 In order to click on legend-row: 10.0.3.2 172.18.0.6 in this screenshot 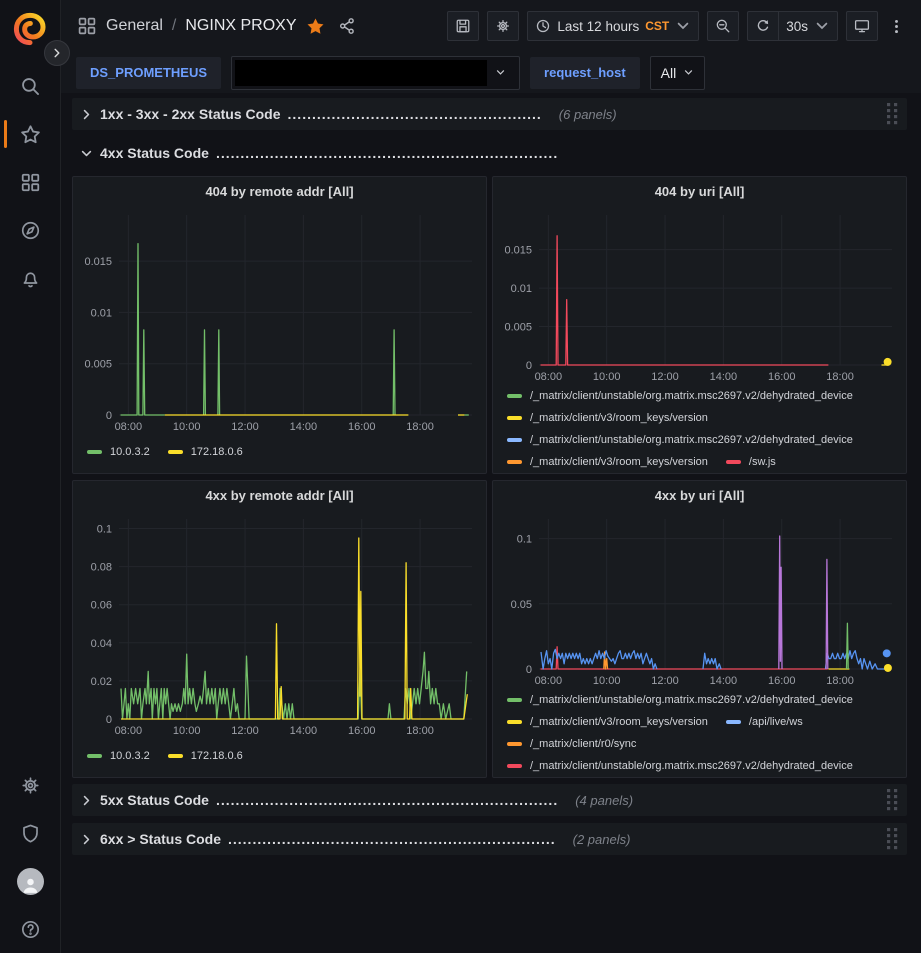, I will do `click(282, 756)`.